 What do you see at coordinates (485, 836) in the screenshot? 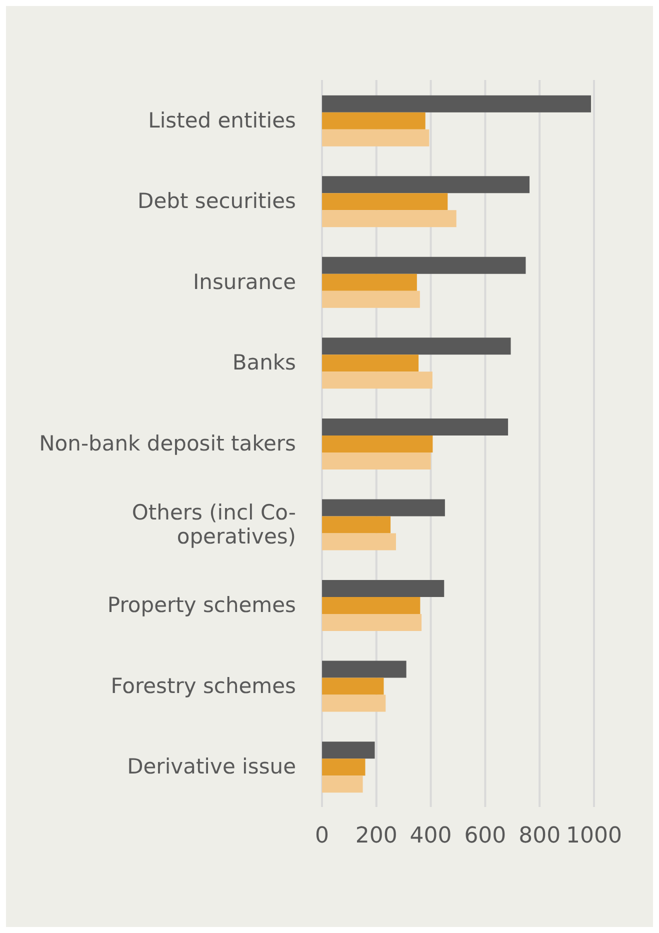
I see `x-tick-label: 600` at bounding box center [485, 836].